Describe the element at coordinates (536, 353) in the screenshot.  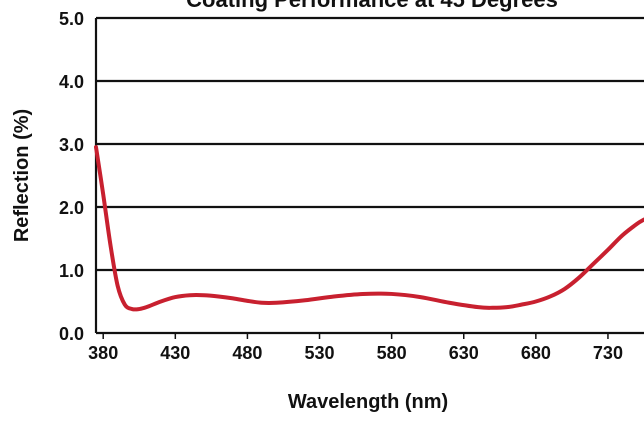
I see `x-tick-label: 680` at that location.